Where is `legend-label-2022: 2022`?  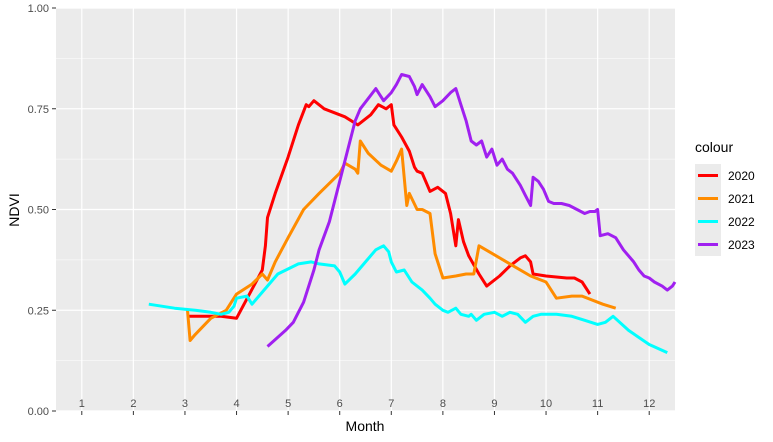
legend-label-2022: 2022 is located at coordinates (741, 222).